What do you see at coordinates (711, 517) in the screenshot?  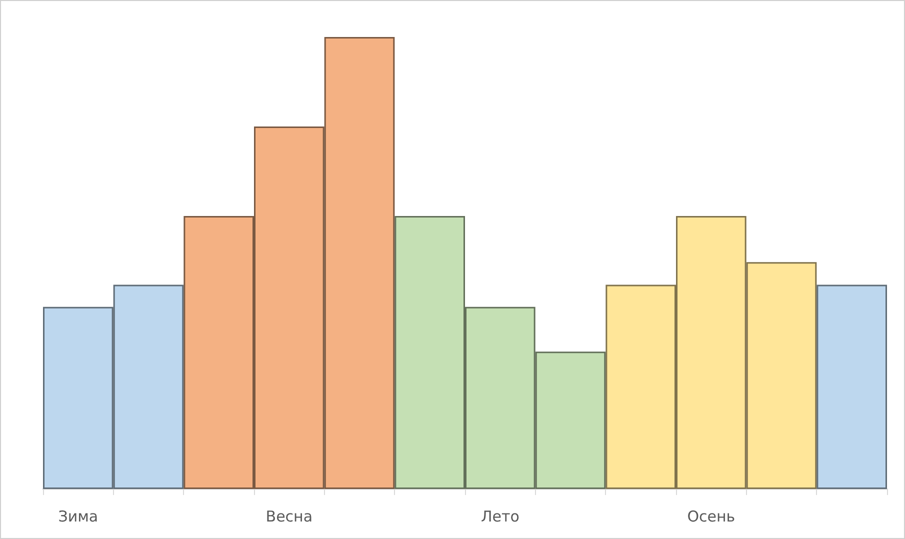 I see `x-tick-label: Осень` at bounding box center [711, 517].